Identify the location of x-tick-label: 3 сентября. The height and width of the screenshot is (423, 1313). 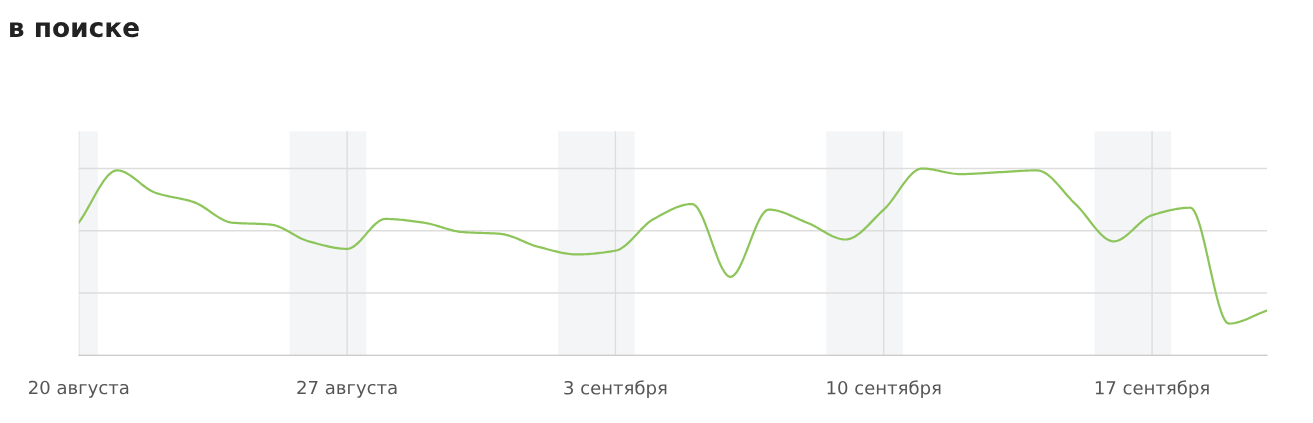
(615, 389).